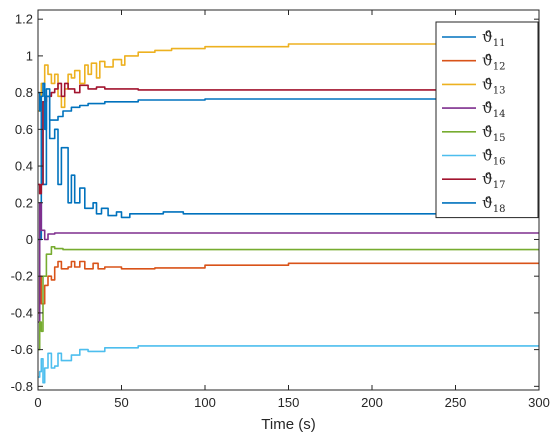 Image resolution: width=550 pixels, height=447 pixels. I want to click on x-tick-label: 0, so click(37, 402).